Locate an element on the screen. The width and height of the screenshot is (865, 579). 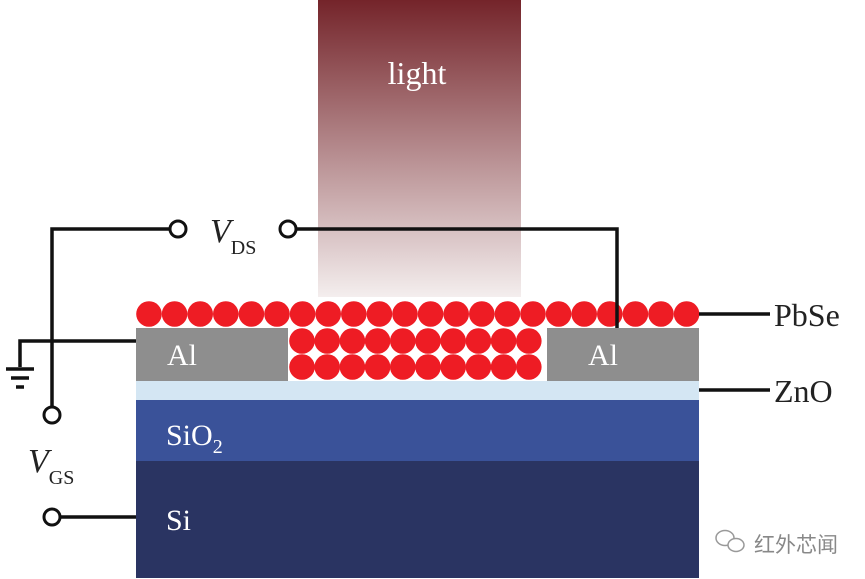
al-left-label: Al is located at coordinates (182, 355).